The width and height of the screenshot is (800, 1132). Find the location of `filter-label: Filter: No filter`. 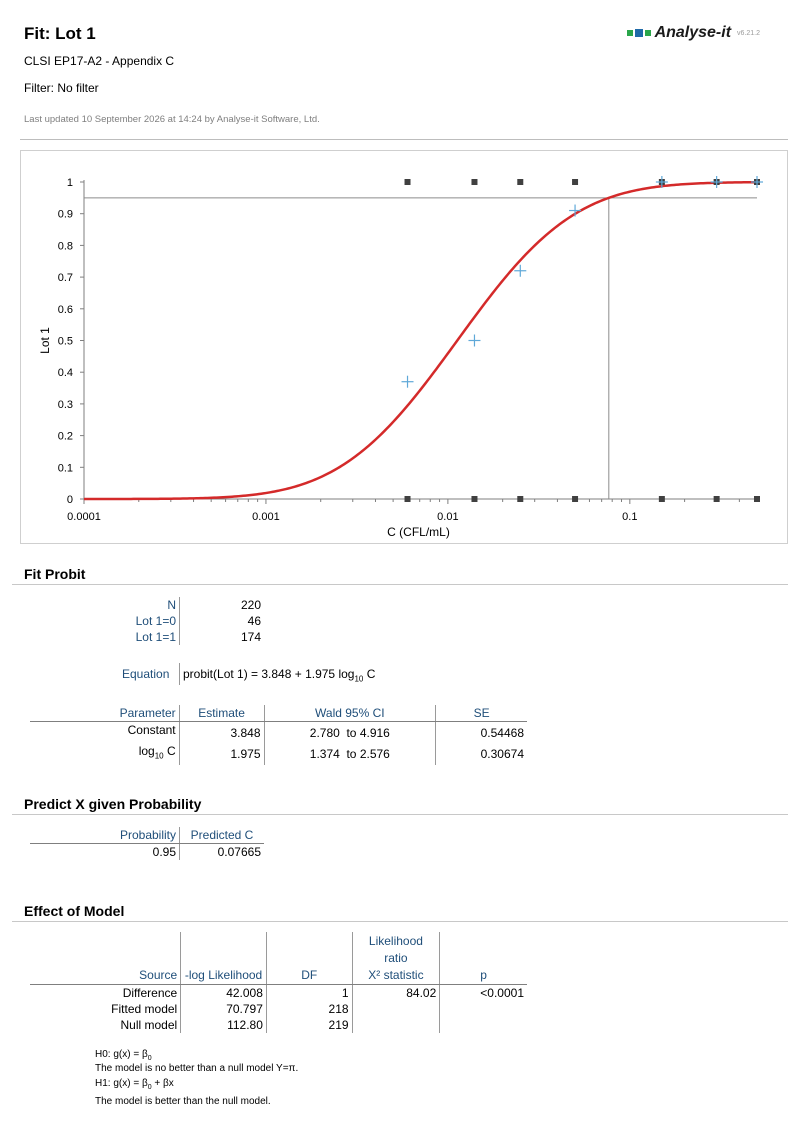

filter-label: Filter: No filter is located at coordinates (61, 88).